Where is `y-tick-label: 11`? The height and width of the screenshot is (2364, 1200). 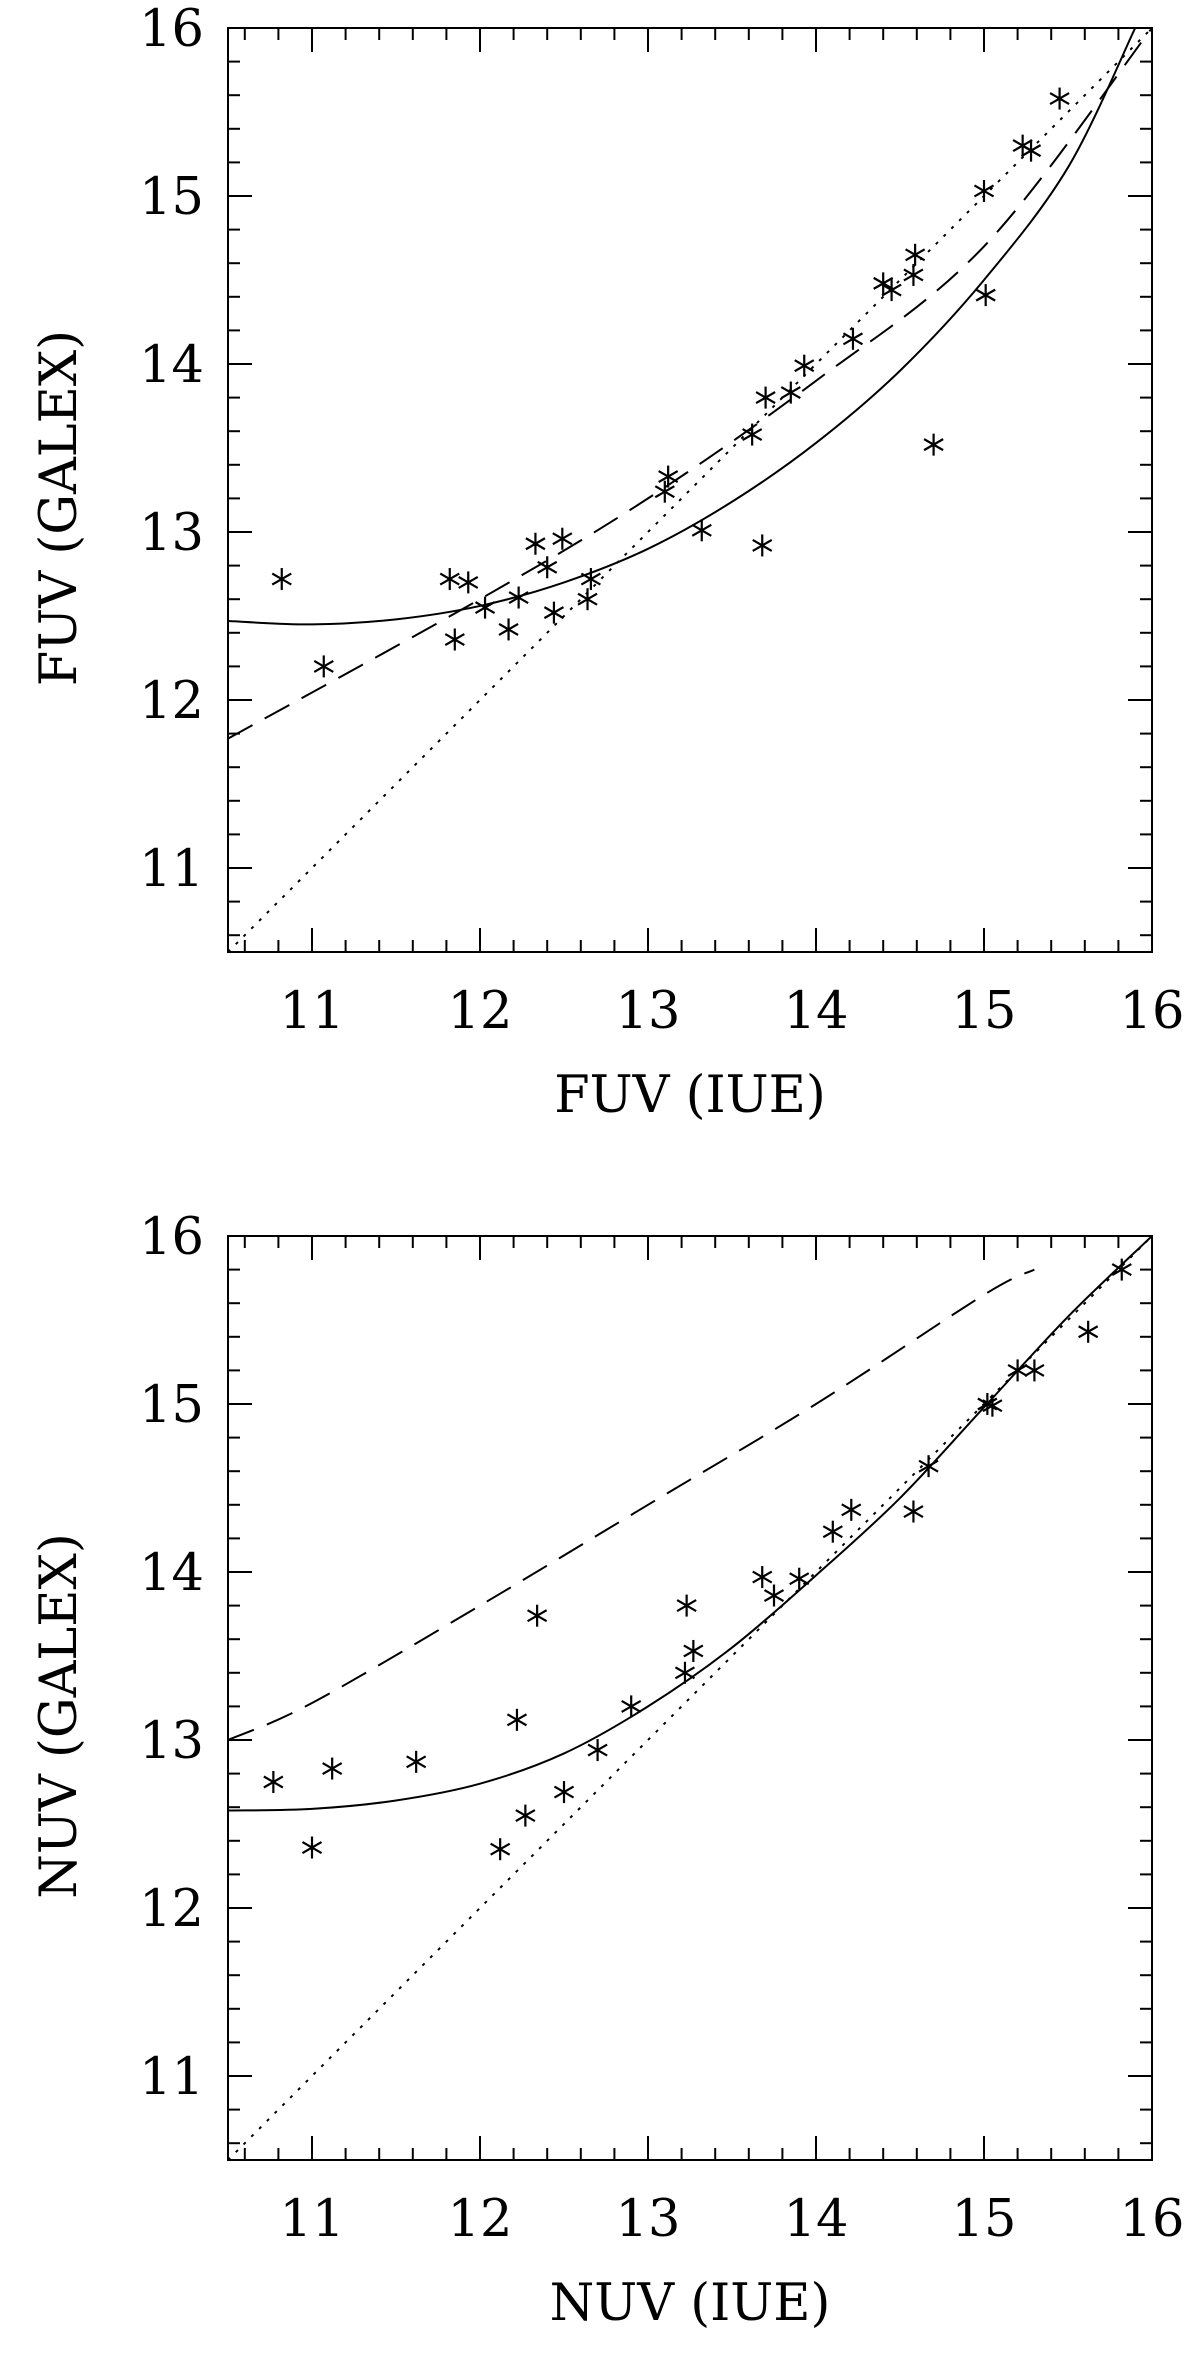 y-tick-label: 11 is located at coordinates (171, 2077).